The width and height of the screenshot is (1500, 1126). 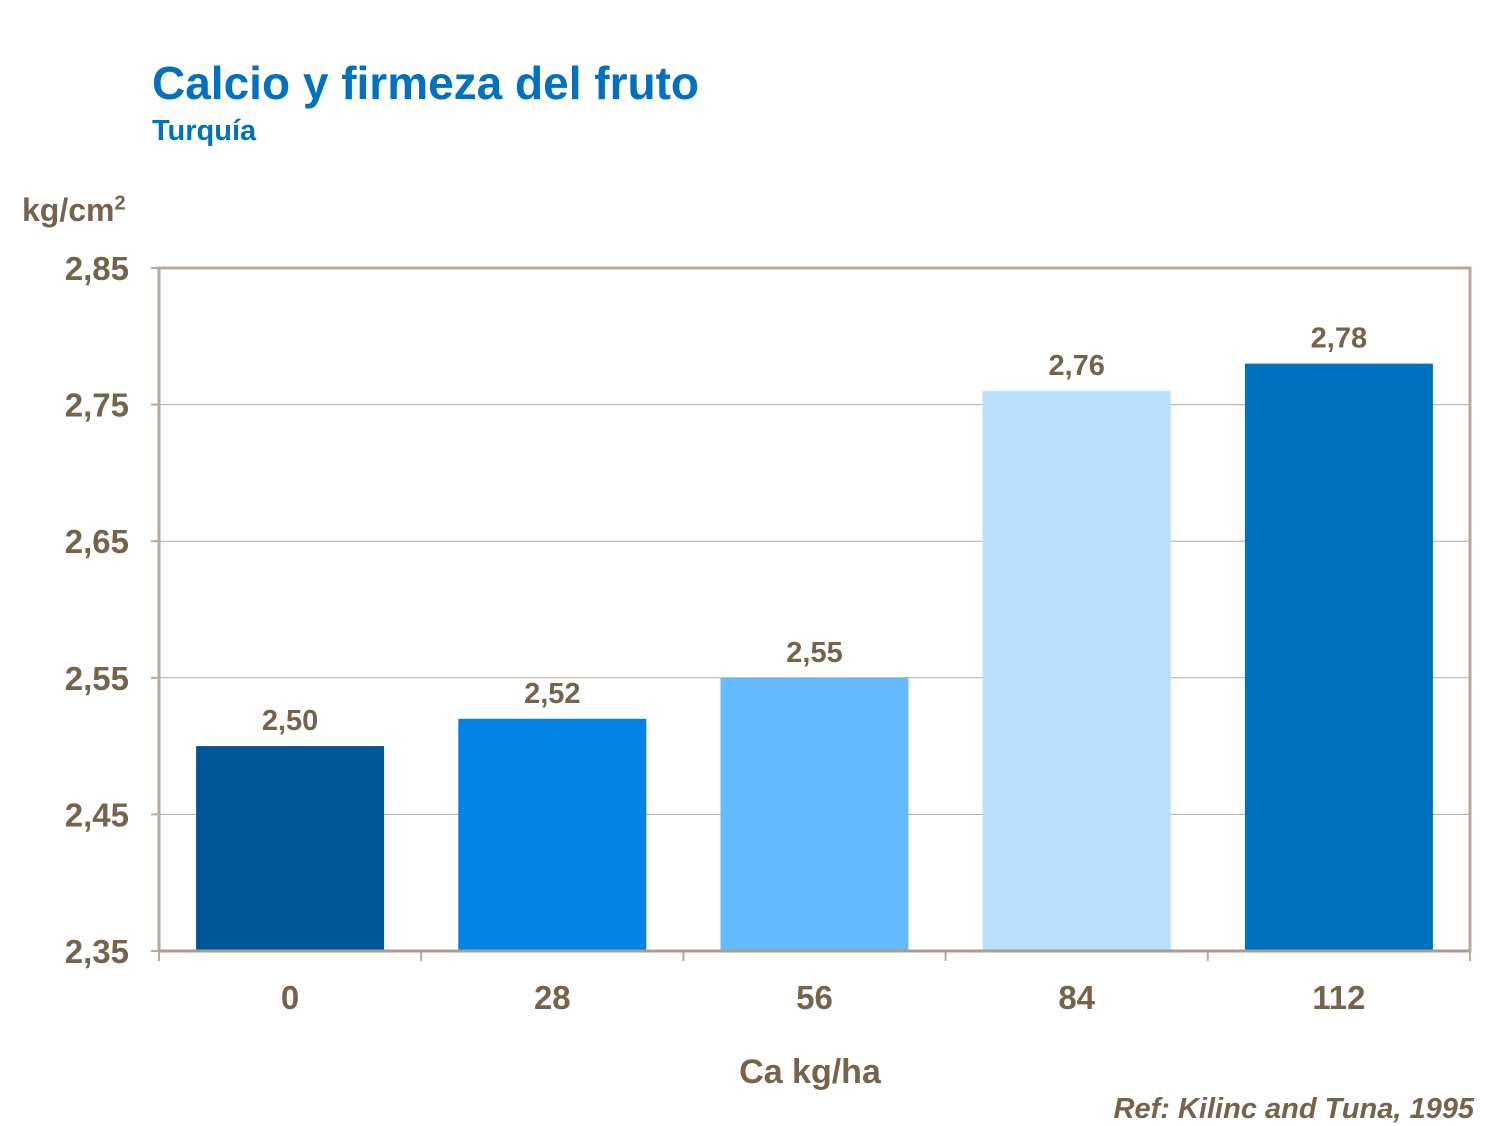 What do you see at coordinates (97, 405) in the screenshot?
I see `y-tick-label: 2,75` at bounding box center [97, 405].